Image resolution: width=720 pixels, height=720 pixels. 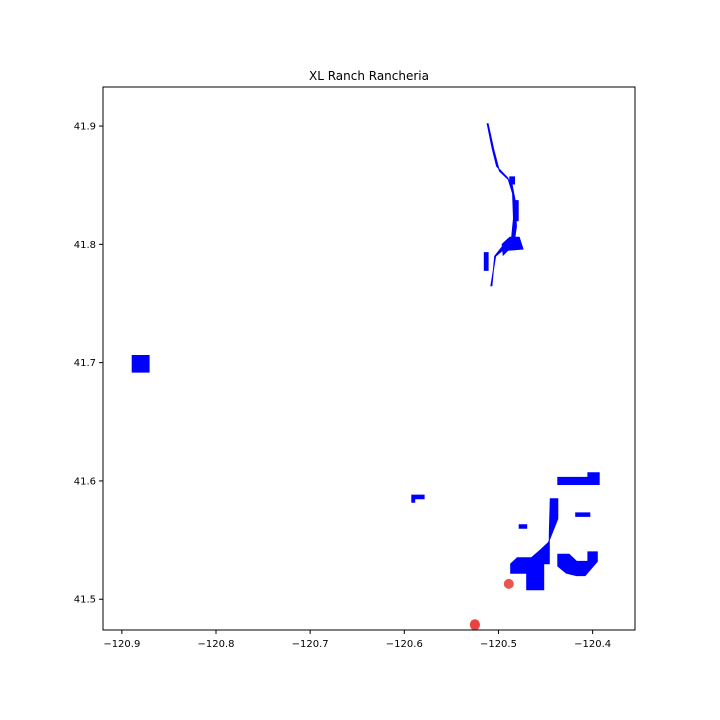 I want to click on x-tick-label: −120.9, so click(x=121, y=644).